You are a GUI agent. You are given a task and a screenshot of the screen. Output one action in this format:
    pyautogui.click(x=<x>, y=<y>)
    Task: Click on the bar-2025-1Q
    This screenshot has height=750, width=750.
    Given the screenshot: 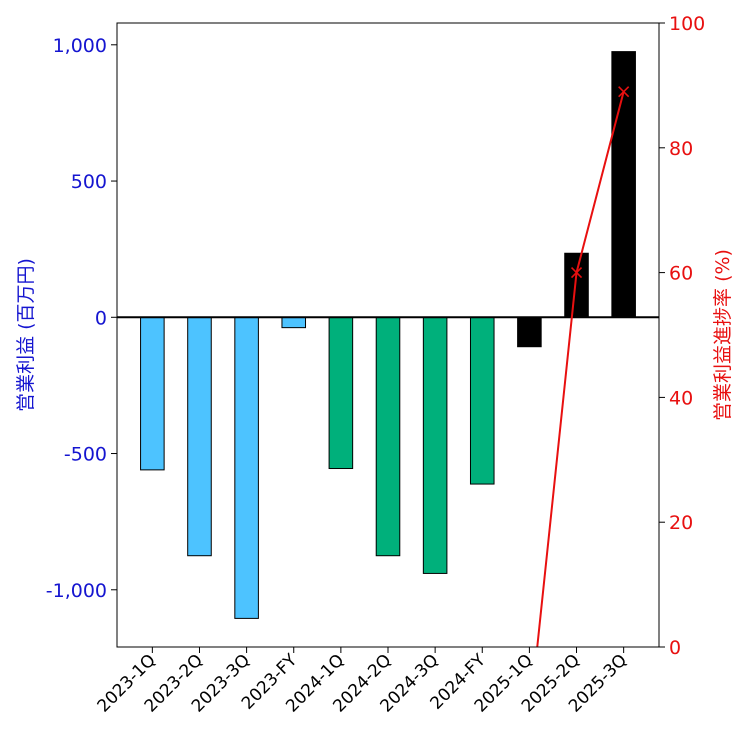 What is the action you would take?
    pyautogui.click(x=529, y=332)
    